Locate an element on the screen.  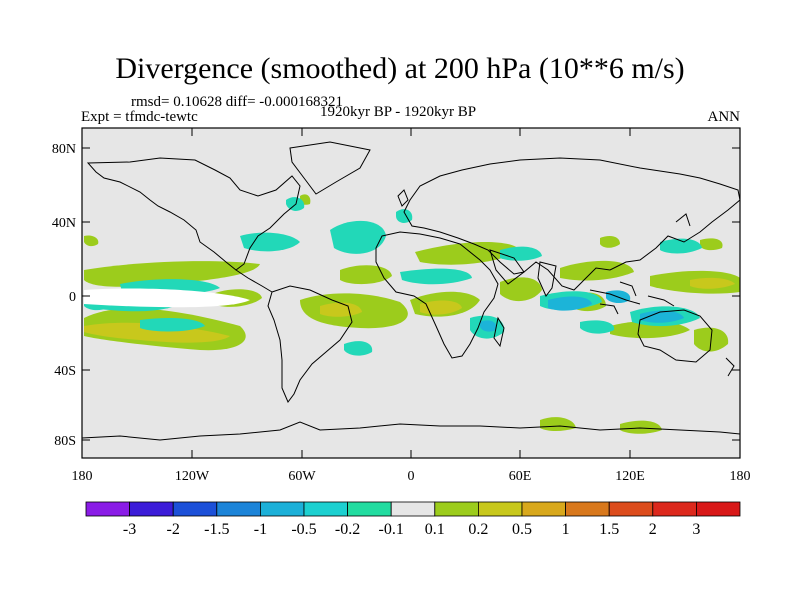
lon-label-0: 0 is located at coordinates (411, 476).